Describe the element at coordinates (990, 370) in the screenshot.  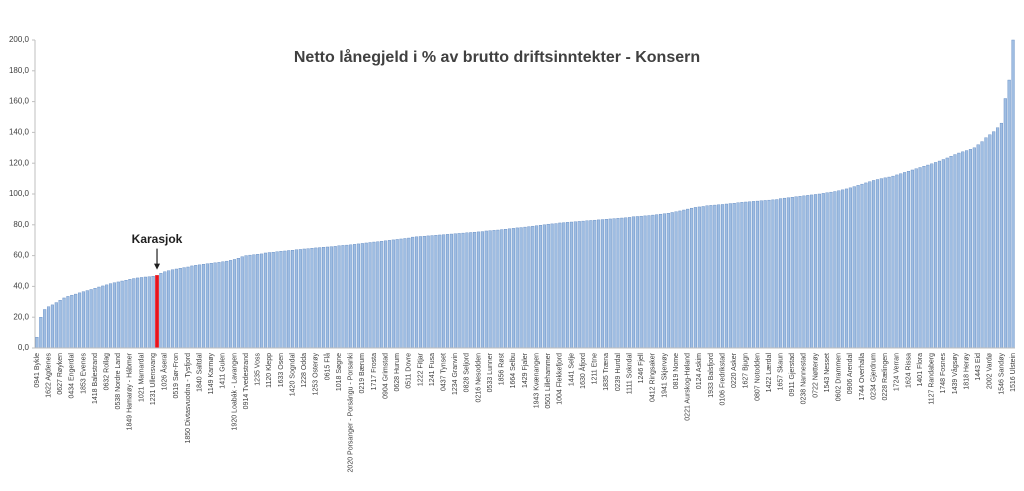
I see `x-tick-label: 2002 Vardø` at that location.